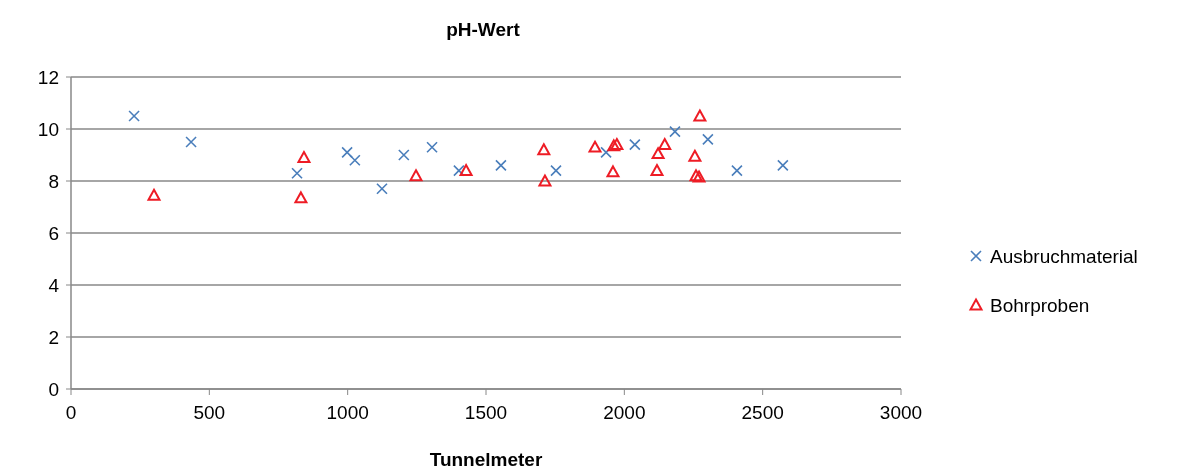 This screenshot has height=470, width=1184. What do you see at coordinates (53, 233) in the screenshot?
I see `y-tick-label: 6` at bounding box center [53, 233].